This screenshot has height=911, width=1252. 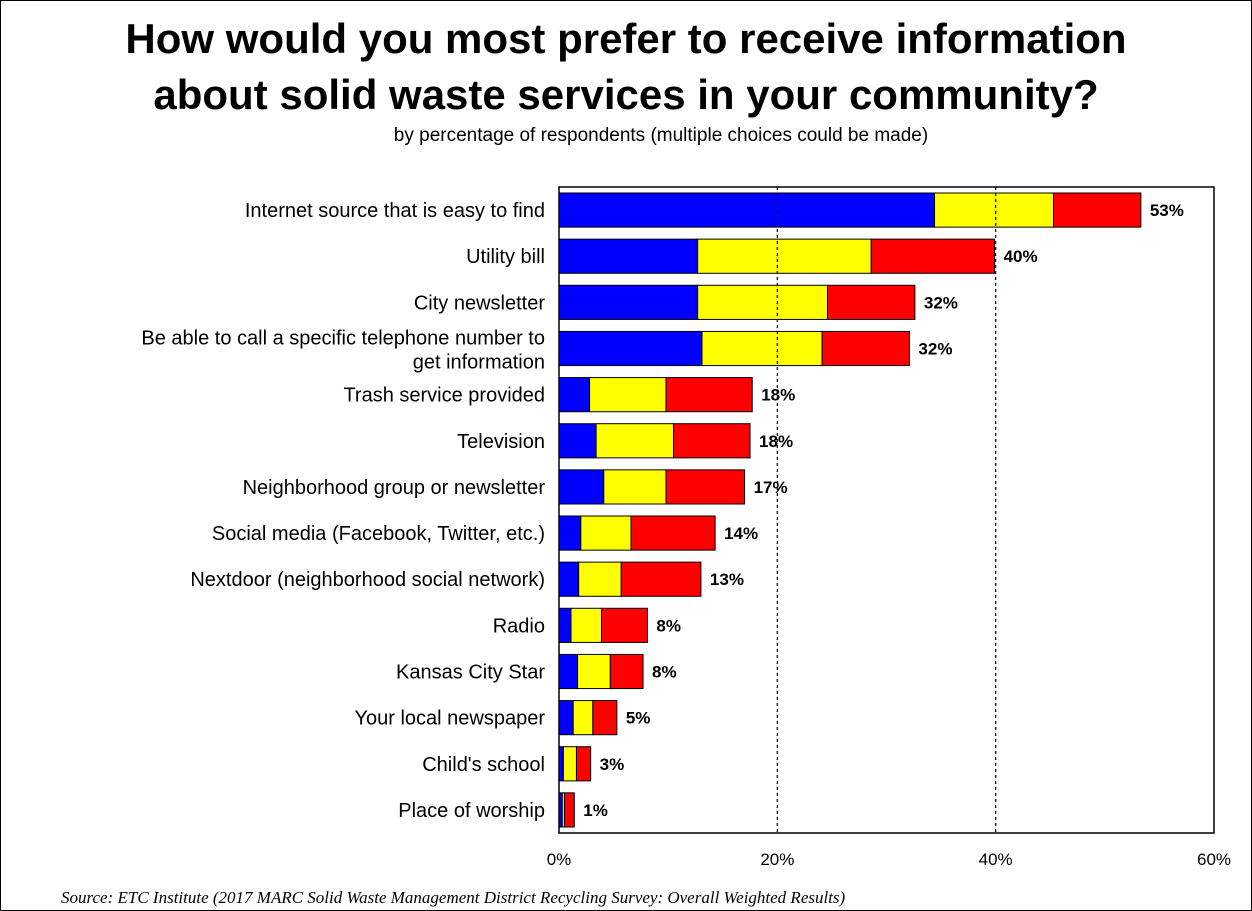 What do you see at coordinates (367, 580) in the screenshot?
I see `category-label: Nextdoor (neighborhood social network)` at bounding box center [367, 580].